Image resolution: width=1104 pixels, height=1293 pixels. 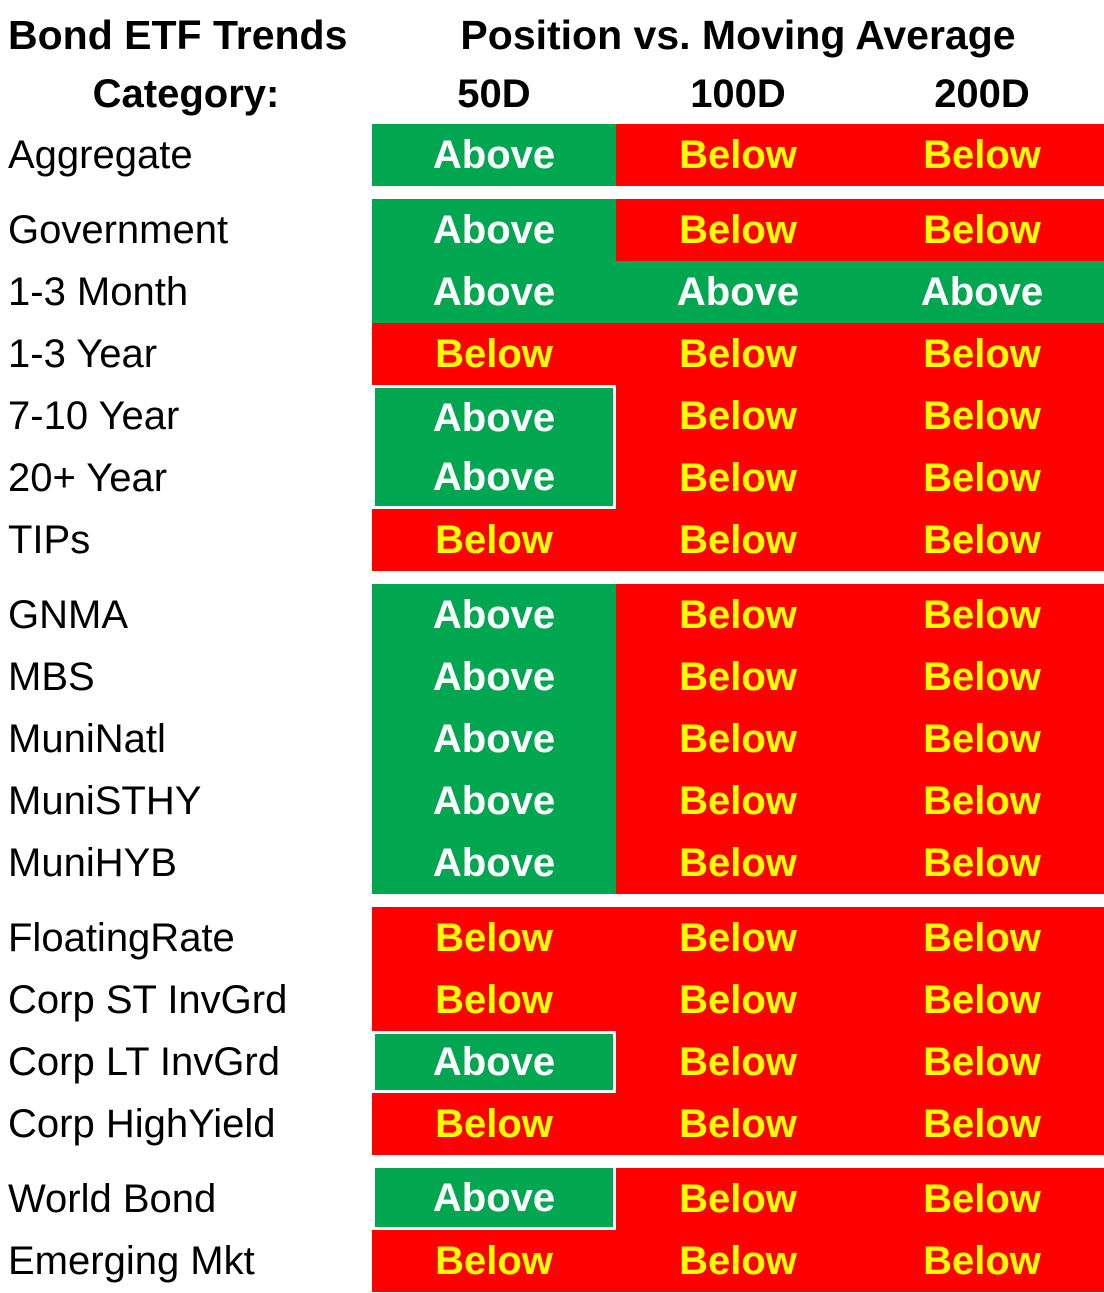 I want to click on table-row: TIPs Below Below Below, so click(x=552, y=540).